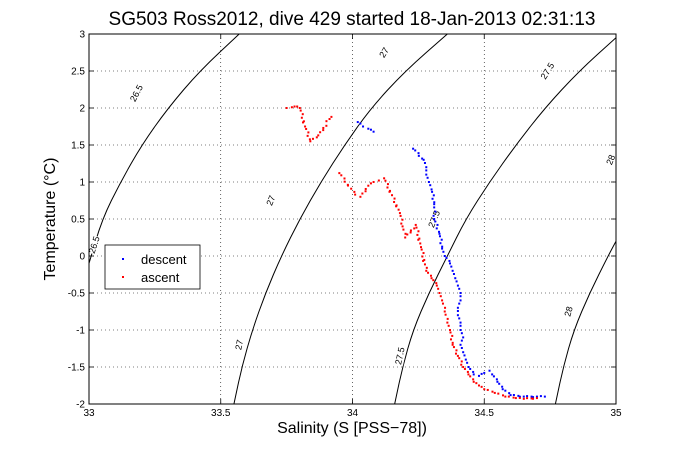 This screenshot has width=681, height=454. Describe the element at coordinates (353, 413) in the screenshot. I see `x-tick-label: 34` at that location.